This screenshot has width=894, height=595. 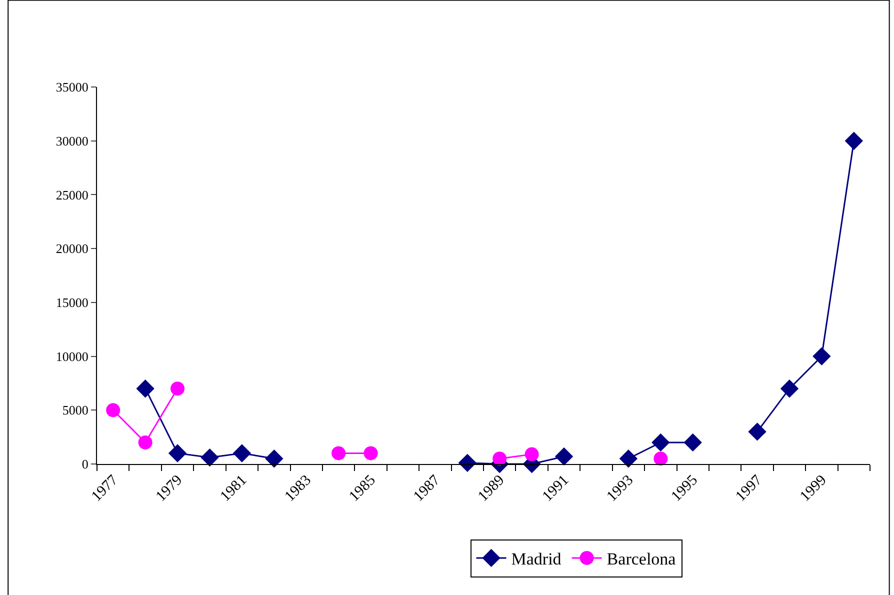 I want to click on y-tick-label: 10000, so click(x=72, y=356).